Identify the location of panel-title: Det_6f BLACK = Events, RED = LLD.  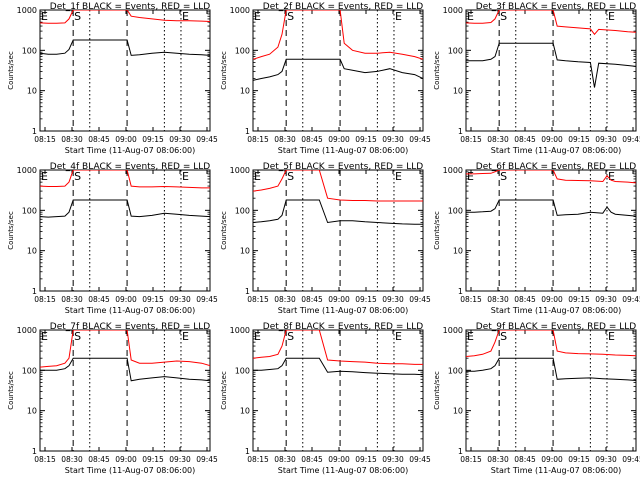
(556, 167).